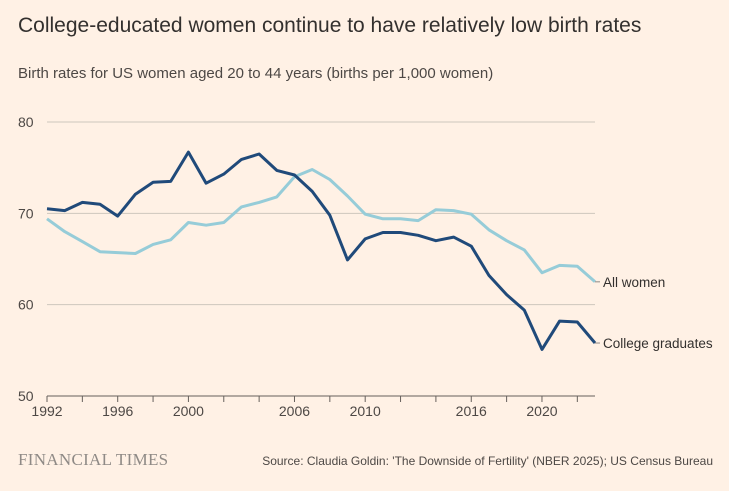  What do you see at coordinates (26, 122) in the screenshot?
I see `y-tick-label: 80` at bounding box center [26, 122].